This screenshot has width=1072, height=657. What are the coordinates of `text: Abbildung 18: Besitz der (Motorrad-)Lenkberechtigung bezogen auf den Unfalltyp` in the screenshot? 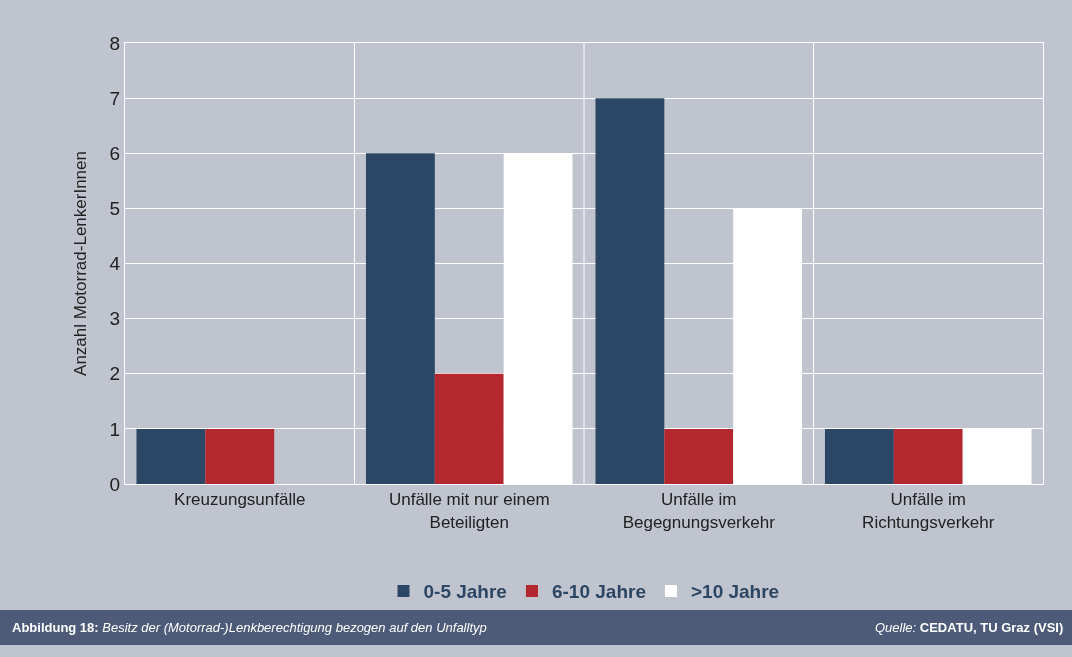 It's located at (249, 627).